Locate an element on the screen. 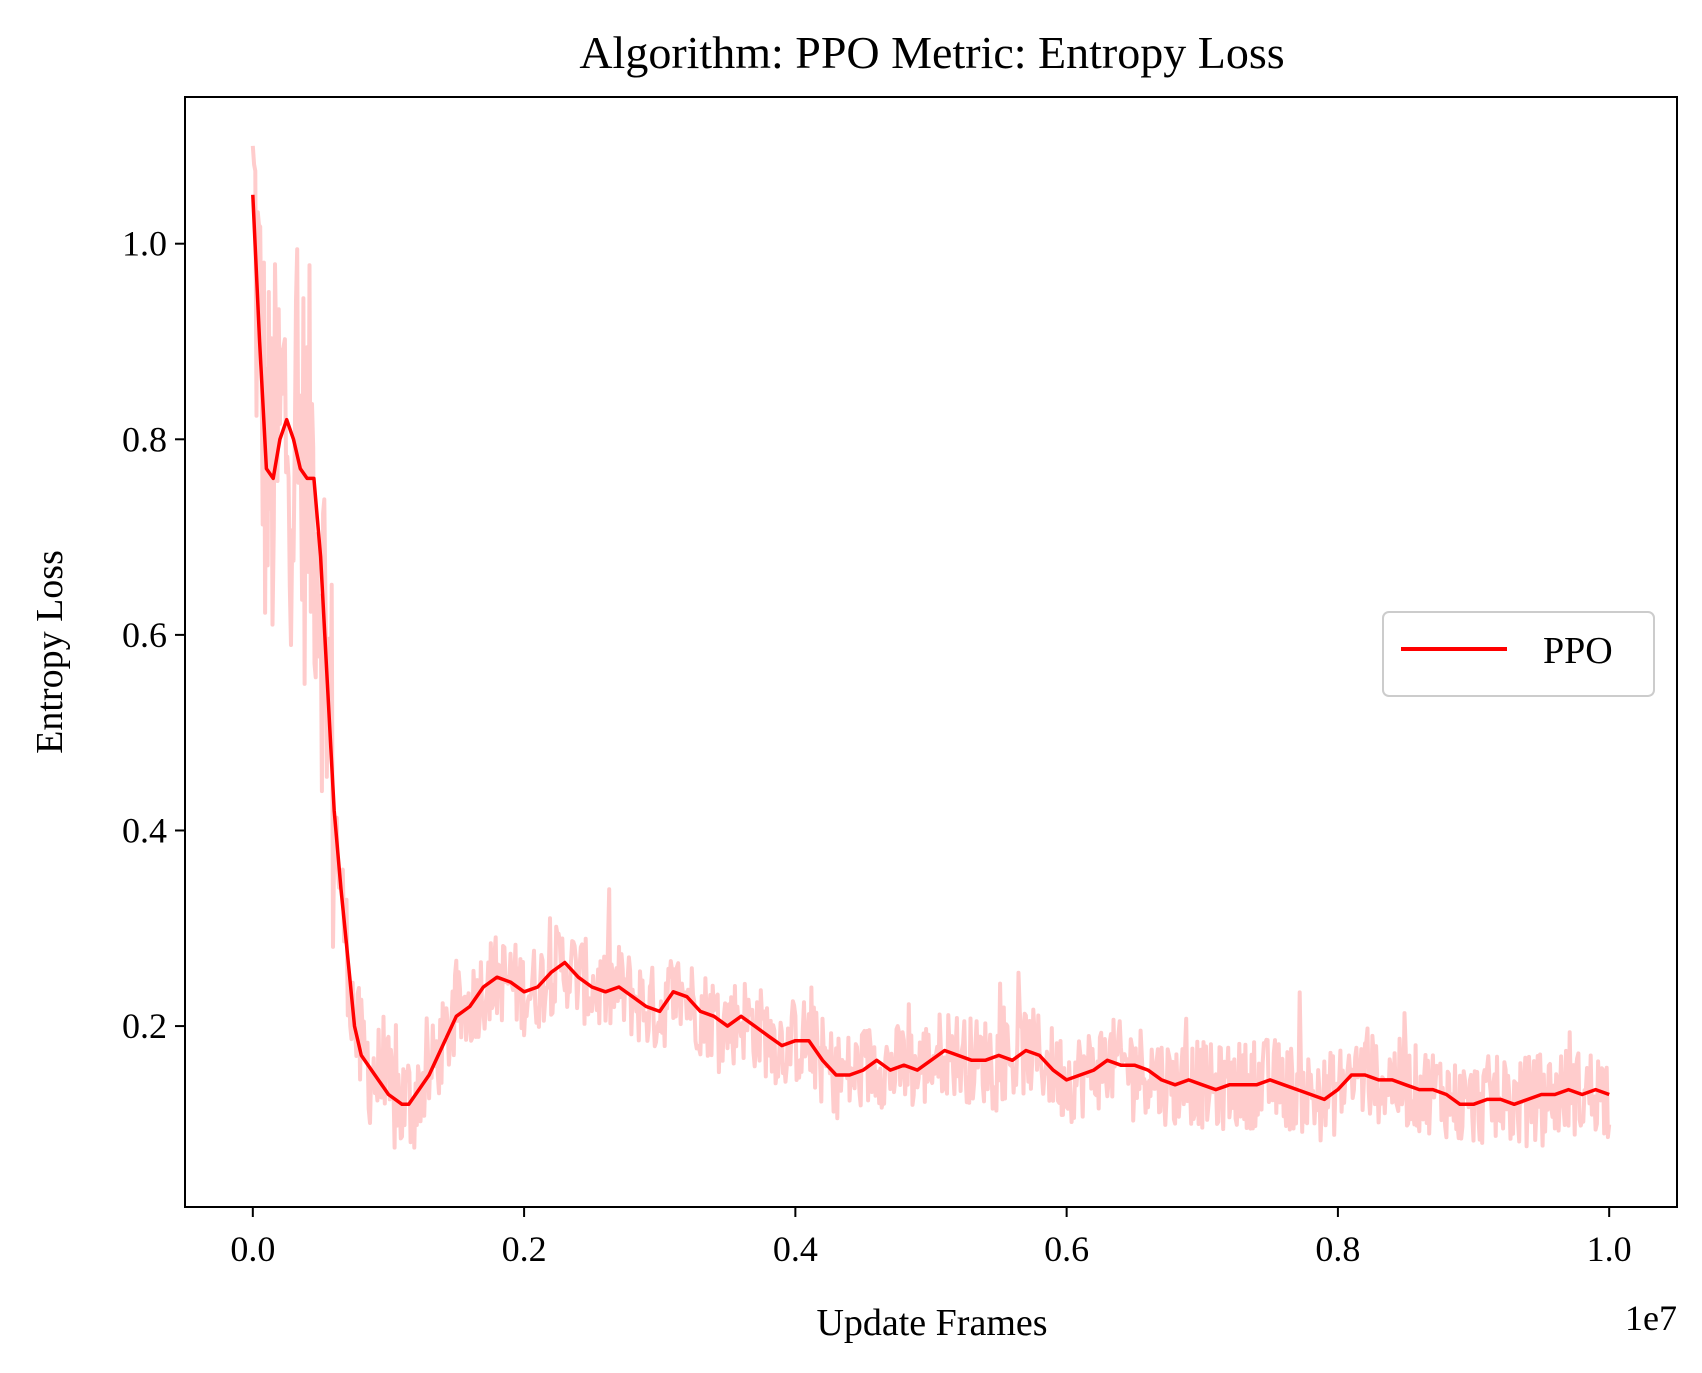 This screenshot has height=1373, width=1702. x-tick-label: 0.2 is located at coordinates (524, 1249).